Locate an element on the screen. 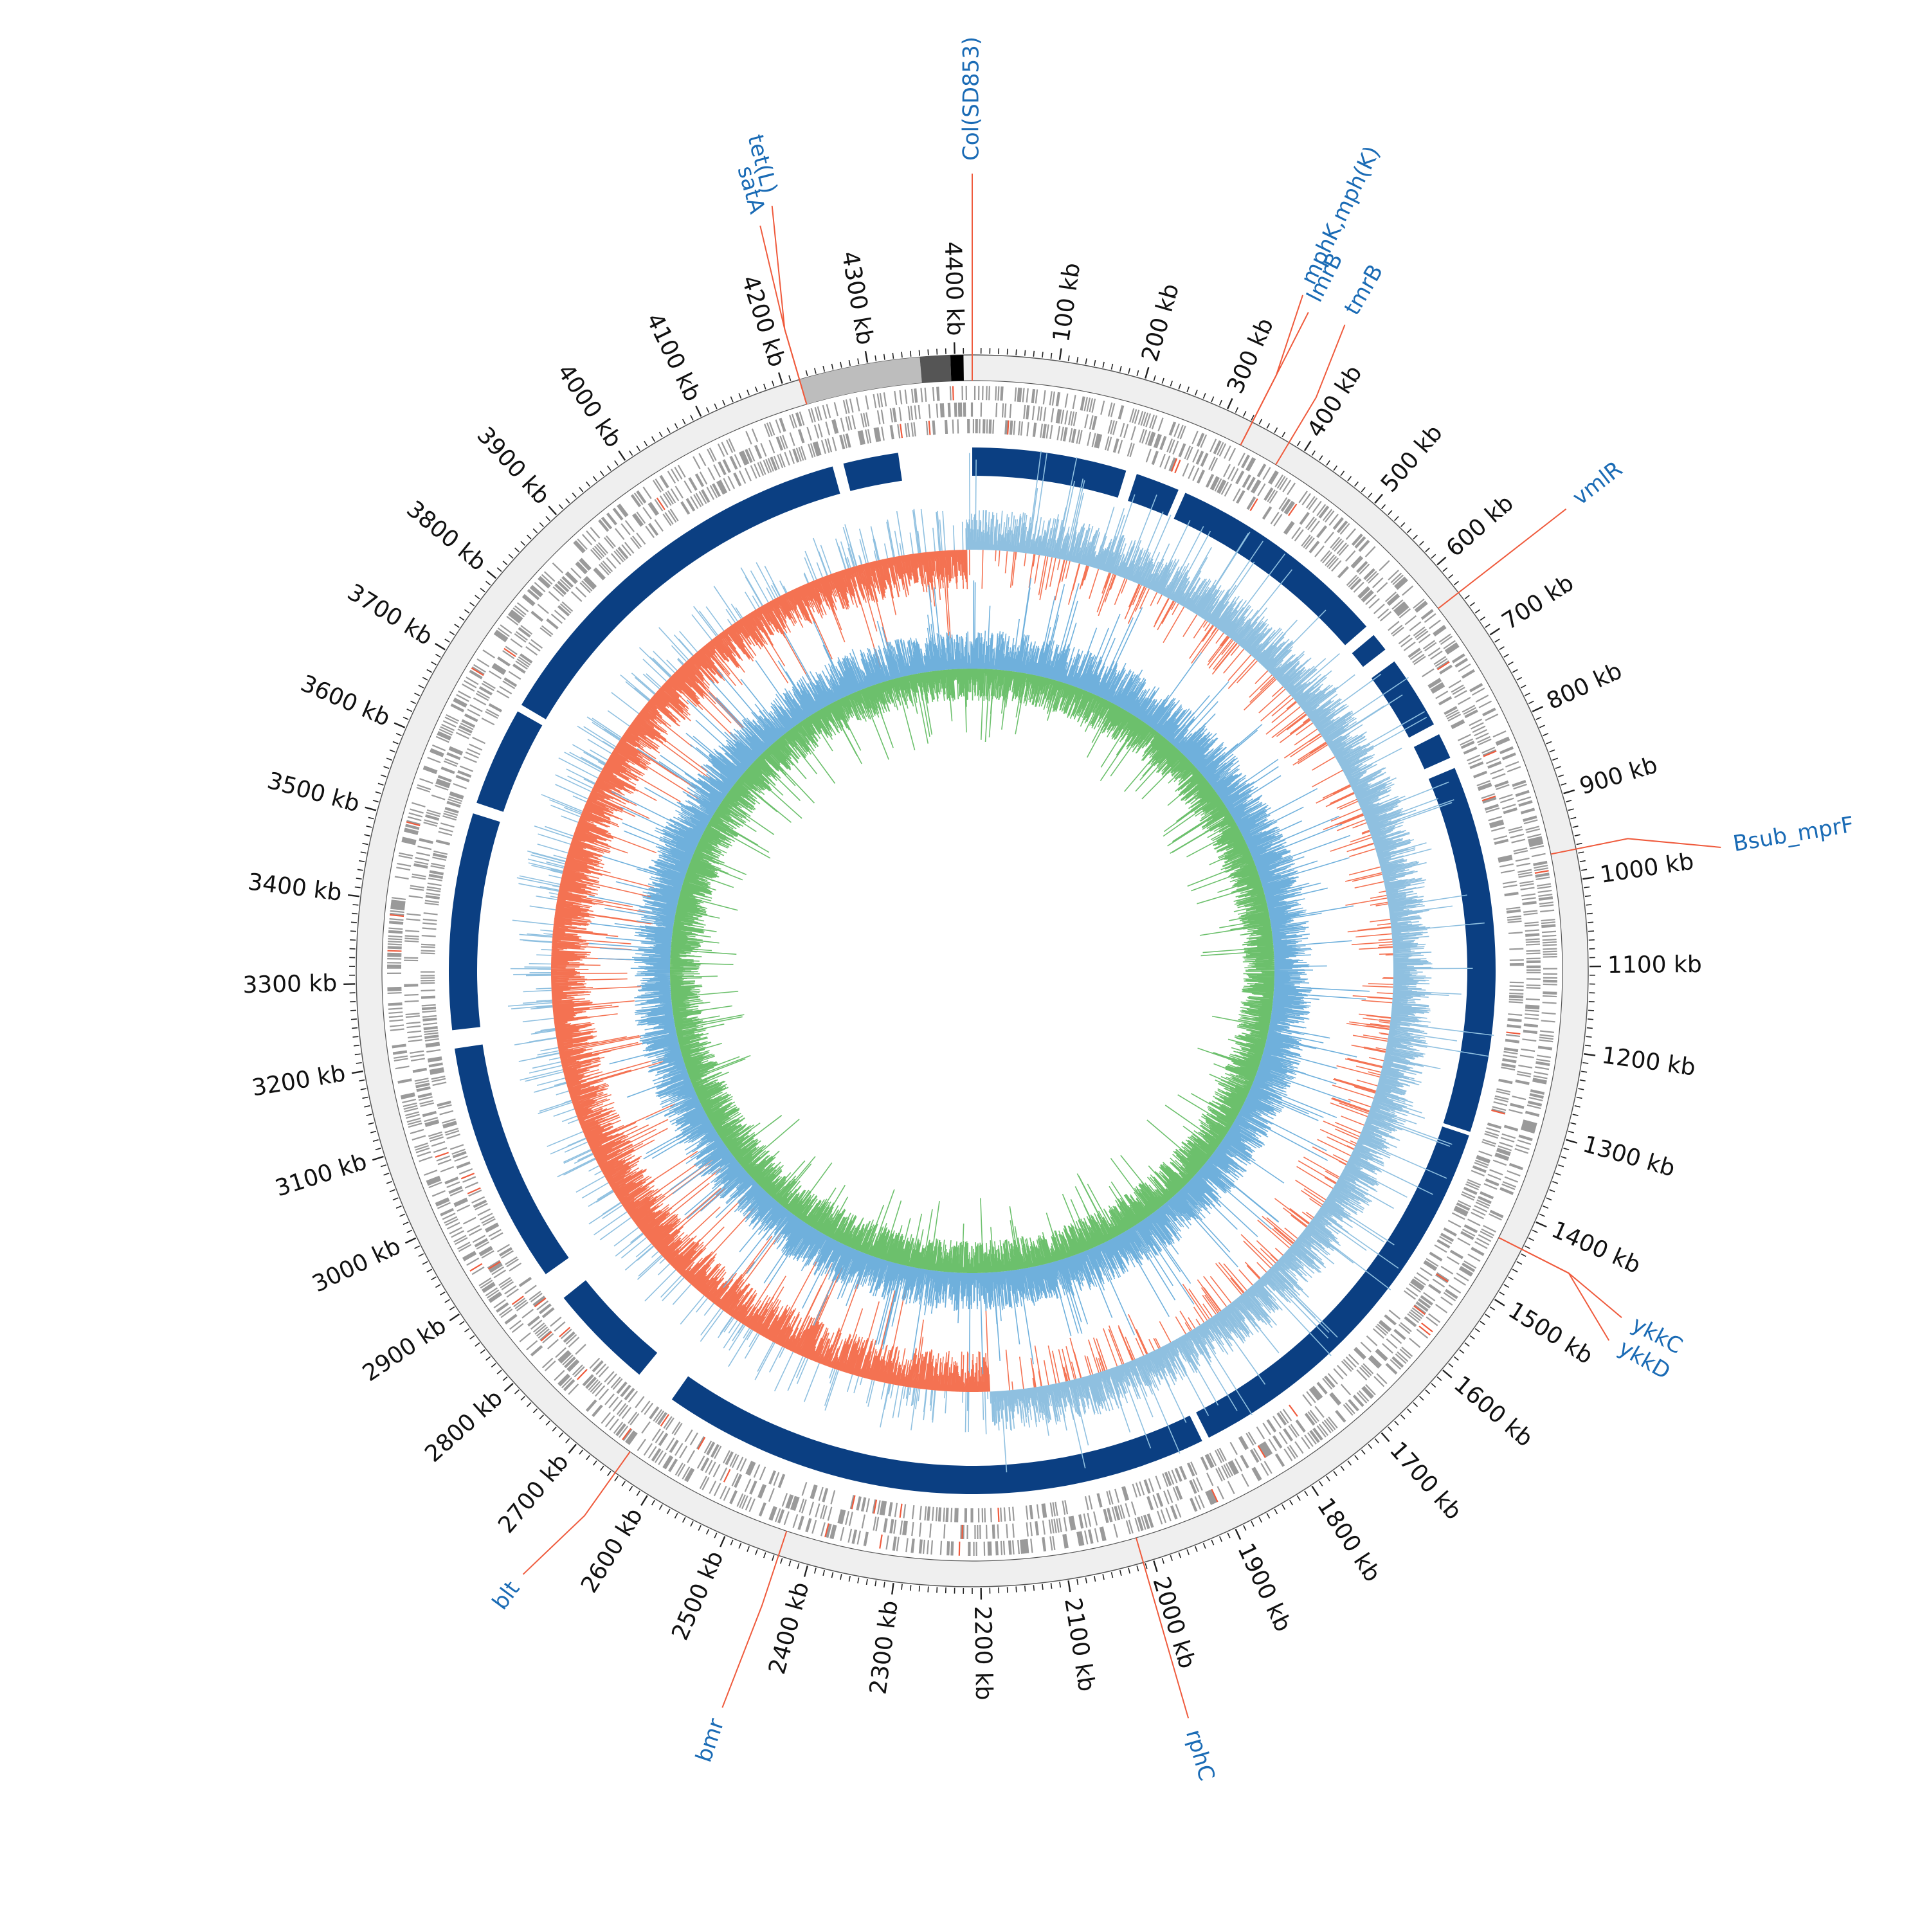 The height and width of the screenshot is (1932, 1929). gc-skew-inner is located at coordinates (972, 971).